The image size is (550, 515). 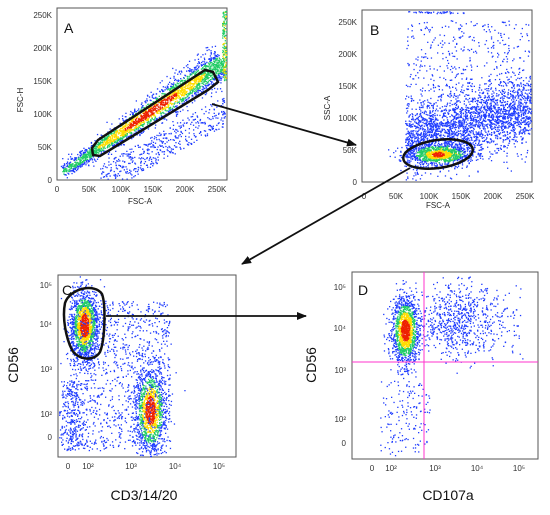 What do you see at coordinates (153, 189) in the screenshot?
I see `panel-a-xtick: 150K` at bounding box center [153, 189].